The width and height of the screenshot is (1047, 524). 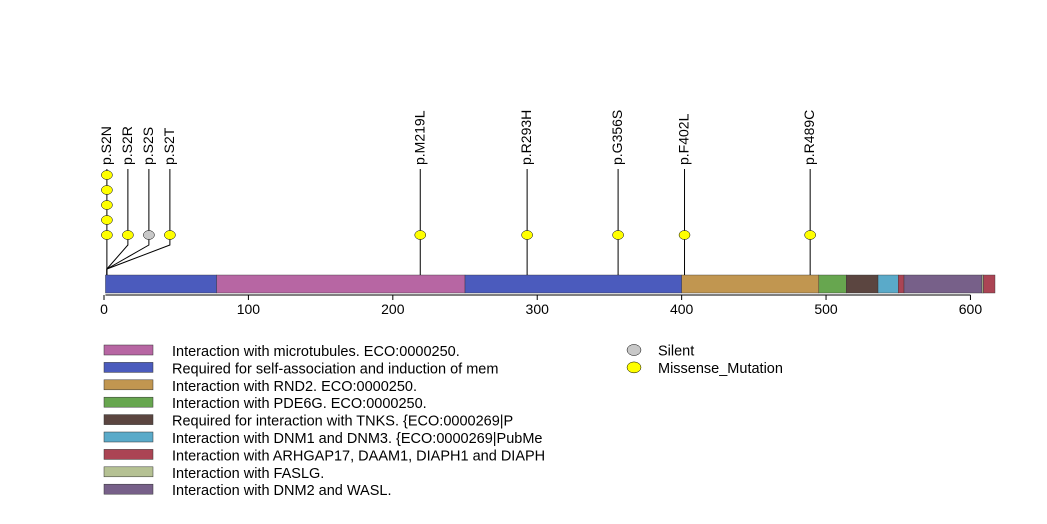 I want to click on x-tick-label: 600, so click(x=971, y=309).